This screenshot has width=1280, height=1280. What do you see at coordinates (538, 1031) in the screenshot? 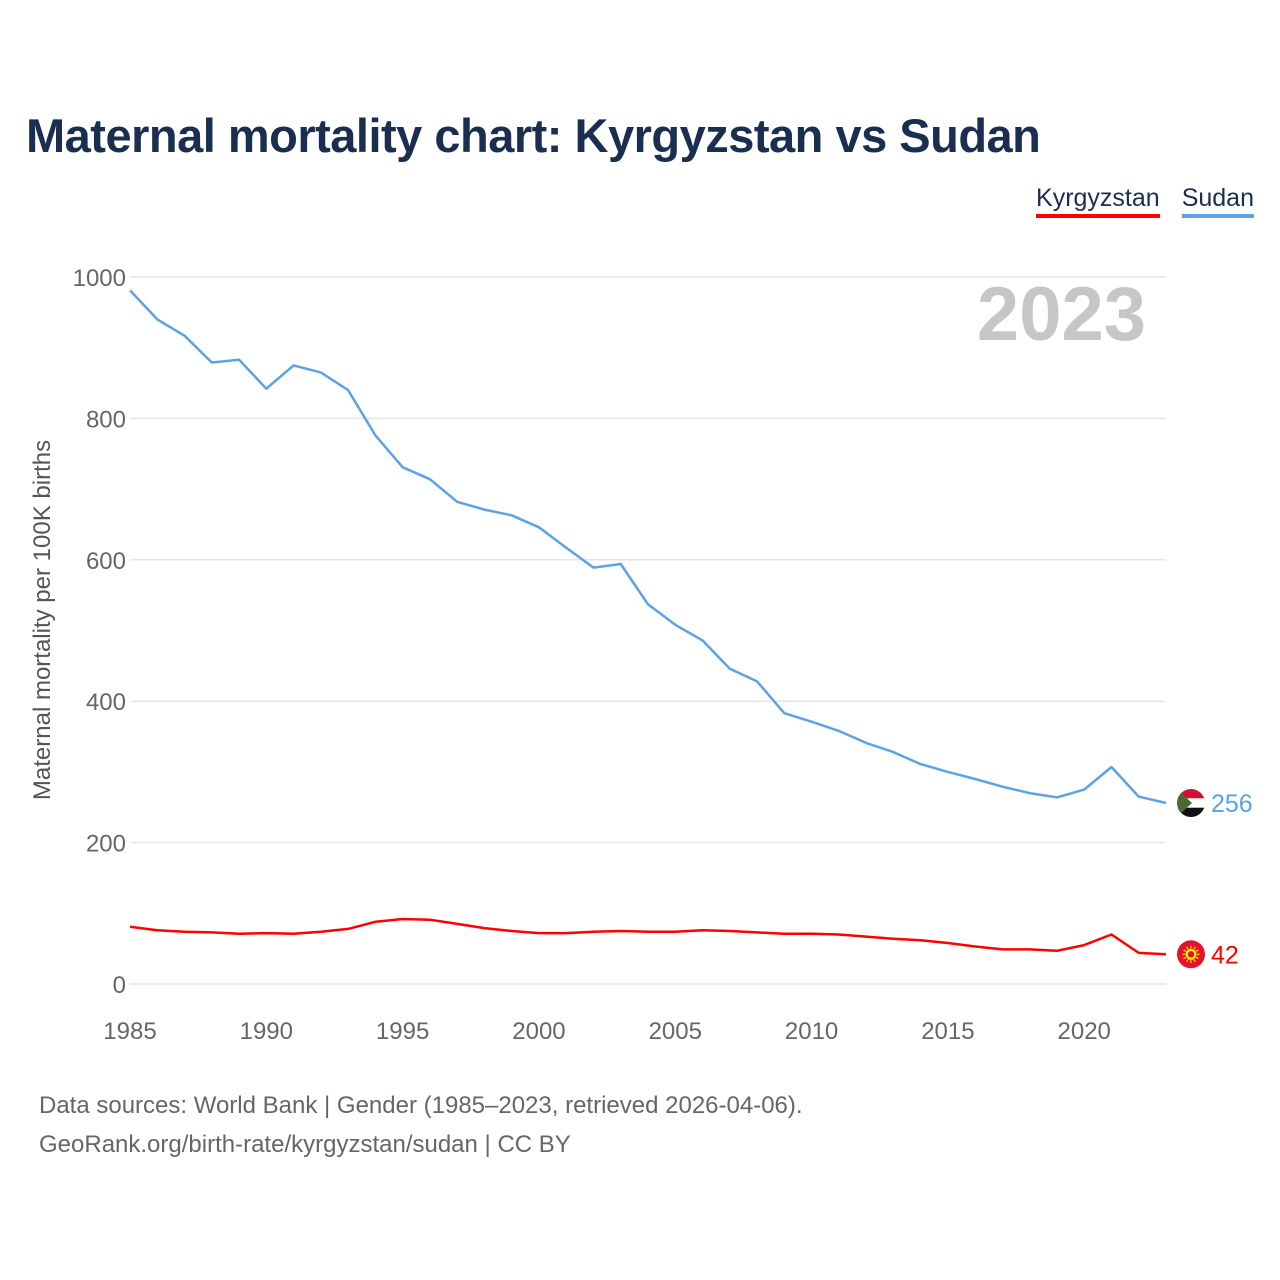
I see `x-tick-2000: 2000` at bounding box center [538, 1031].